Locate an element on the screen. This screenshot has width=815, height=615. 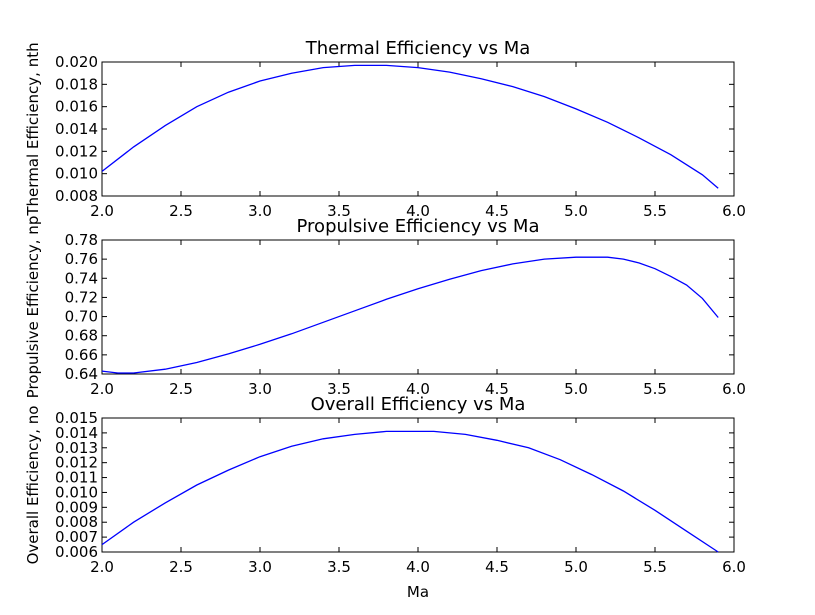
y-tick-label: 0.018 is located at coordinates (76, 84).